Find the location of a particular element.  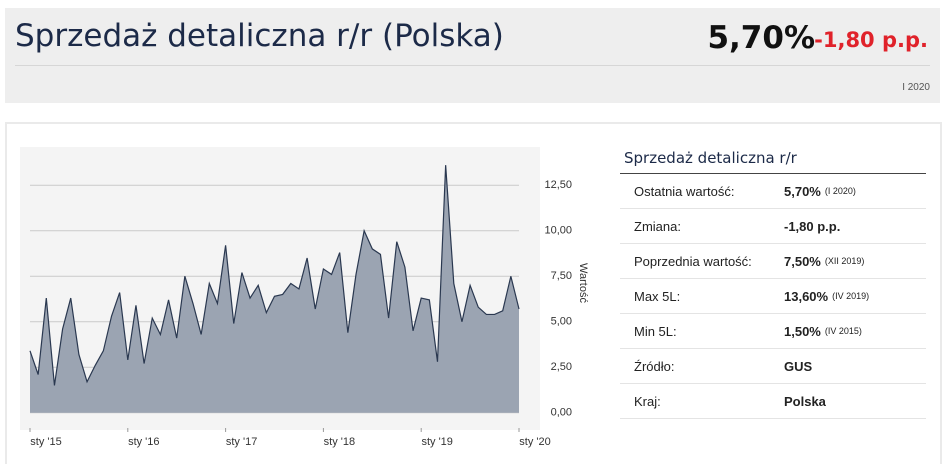

y-tick-label: 5,00 is located at coordinates (561, 322).